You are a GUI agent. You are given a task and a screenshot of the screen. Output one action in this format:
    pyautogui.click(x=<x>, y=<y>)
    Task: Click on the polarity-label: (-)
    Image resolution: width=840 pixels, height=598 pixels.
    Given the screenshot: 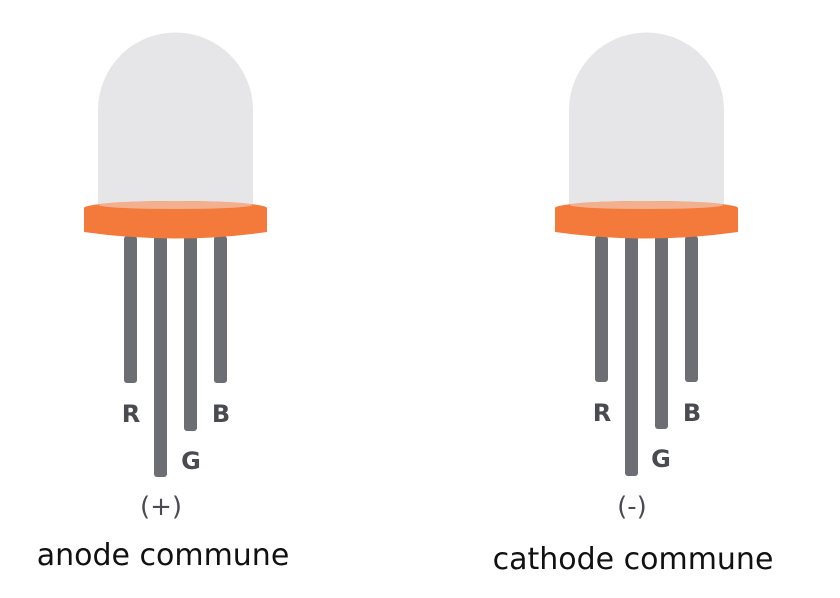 What is the action you would take?
    pyautogui.click(x=632, y=507)
    